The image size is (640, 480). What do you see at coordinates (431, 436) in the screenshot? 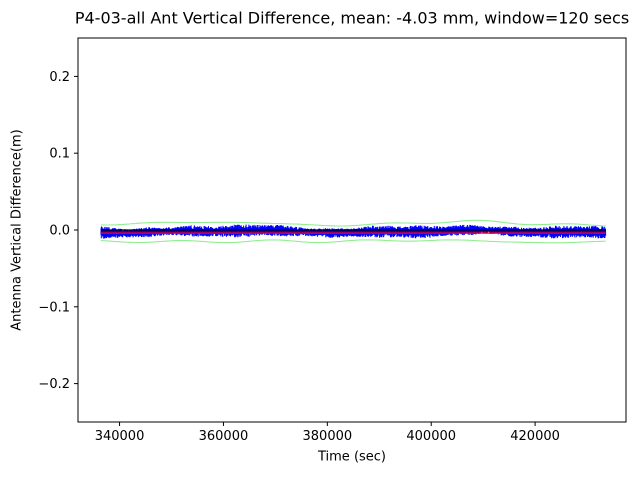
I see `x-tick-label: 400000` at bounding box center [431, 436].